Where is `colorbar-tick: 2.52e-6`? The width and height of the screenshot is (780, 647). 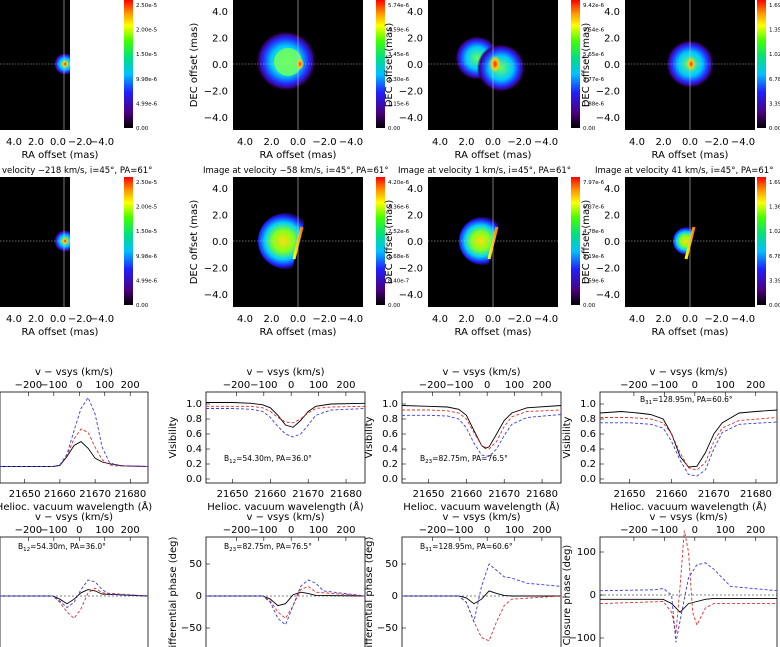
colorbar-tick: 2.52e-6 is located at coordinates (399, 232).